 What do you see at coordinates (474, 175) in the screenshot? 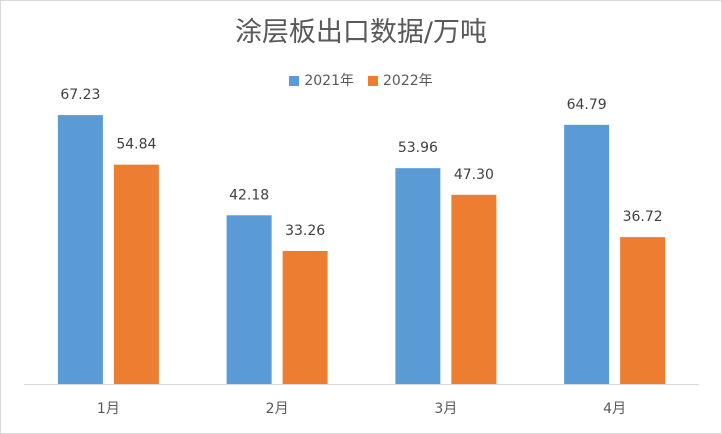
I see `bar-label-2022-3: 47.30` at bounding box center [474, 175].